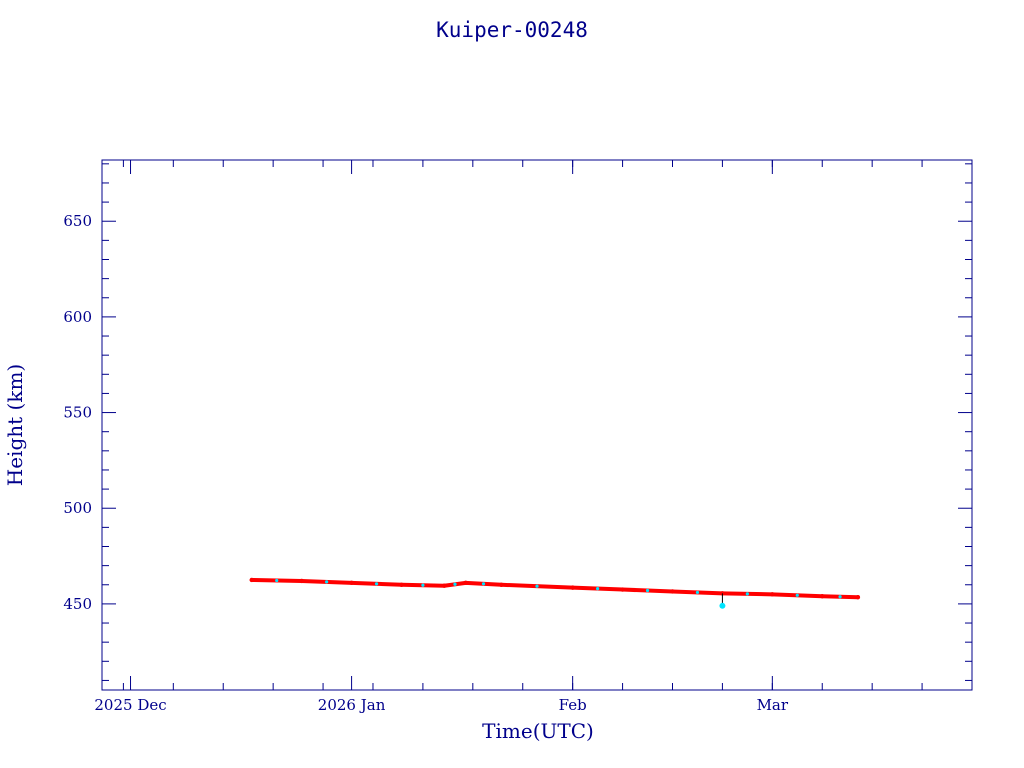 This screenshot has width=1024, height=768. Describe the element at coordinates (77, 317) in the screenshot. I see `y-tick-label: 600` at that location.